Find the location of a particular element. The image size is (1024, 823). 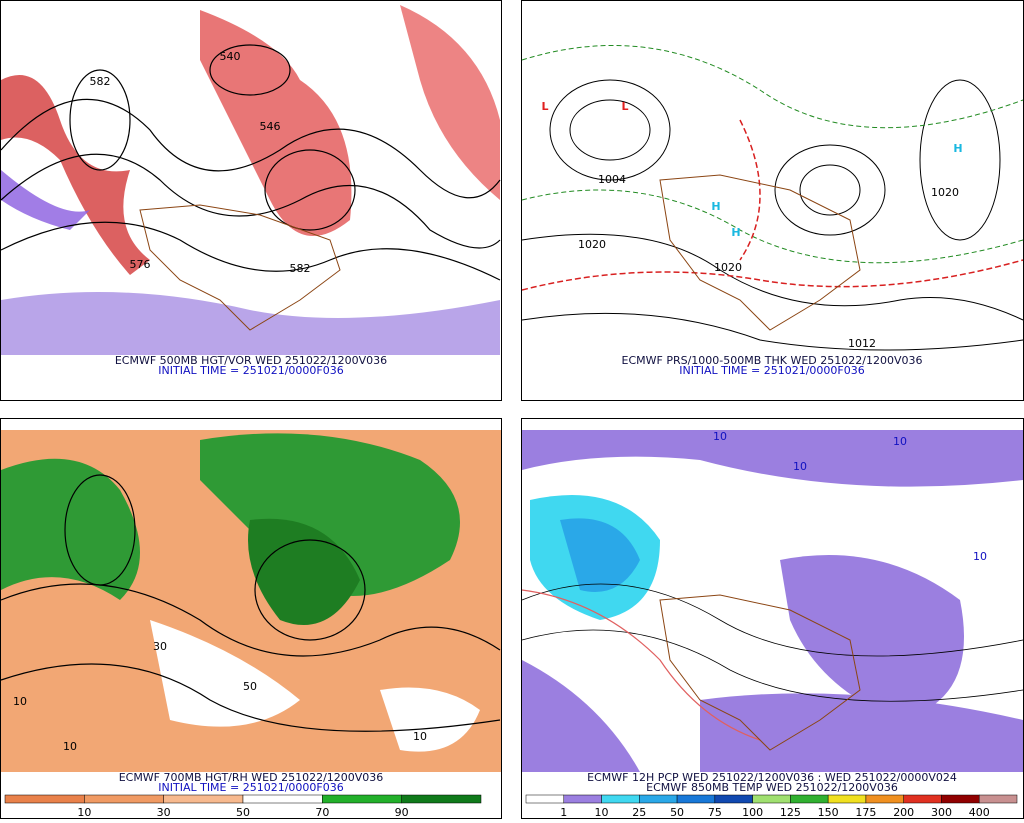

map-label: 576 is located at coordinates (140, 264).